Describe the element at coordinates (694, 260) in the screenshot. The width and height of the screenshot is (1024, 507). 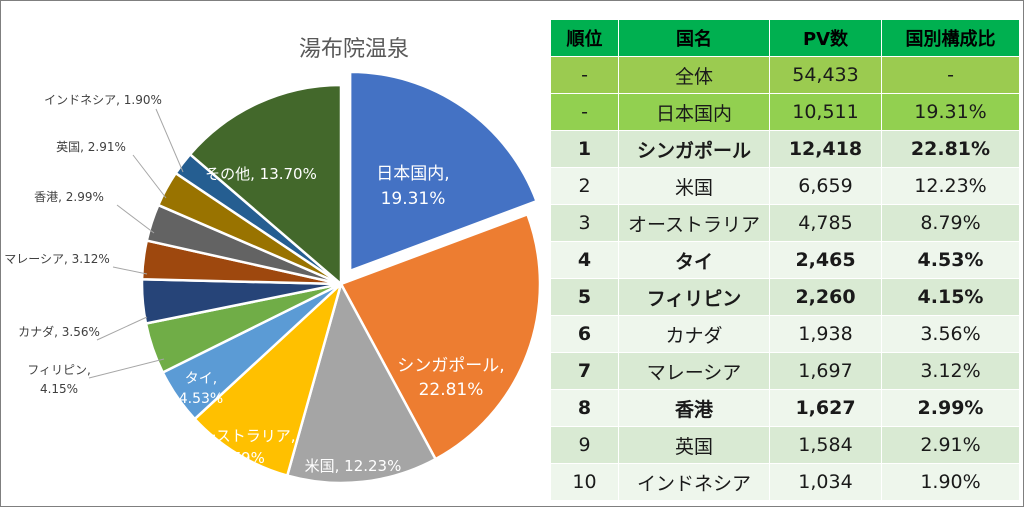
I see `cell-country: タイ` at that location.